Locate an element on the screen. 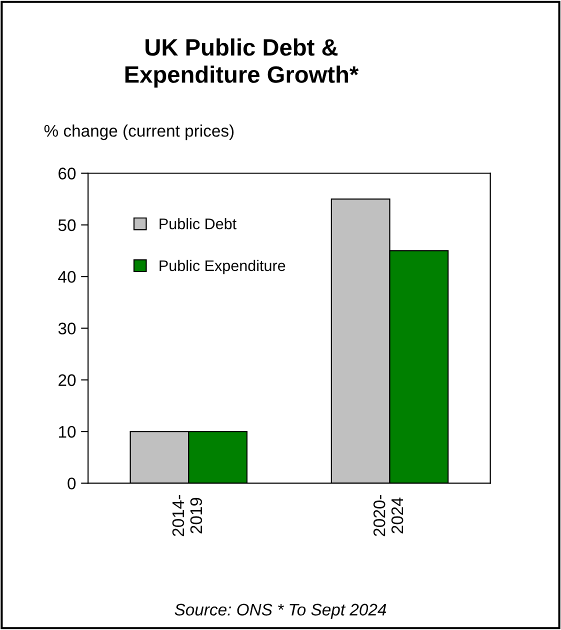  y-tick-label: 60 is located at coordinates (67, 174).